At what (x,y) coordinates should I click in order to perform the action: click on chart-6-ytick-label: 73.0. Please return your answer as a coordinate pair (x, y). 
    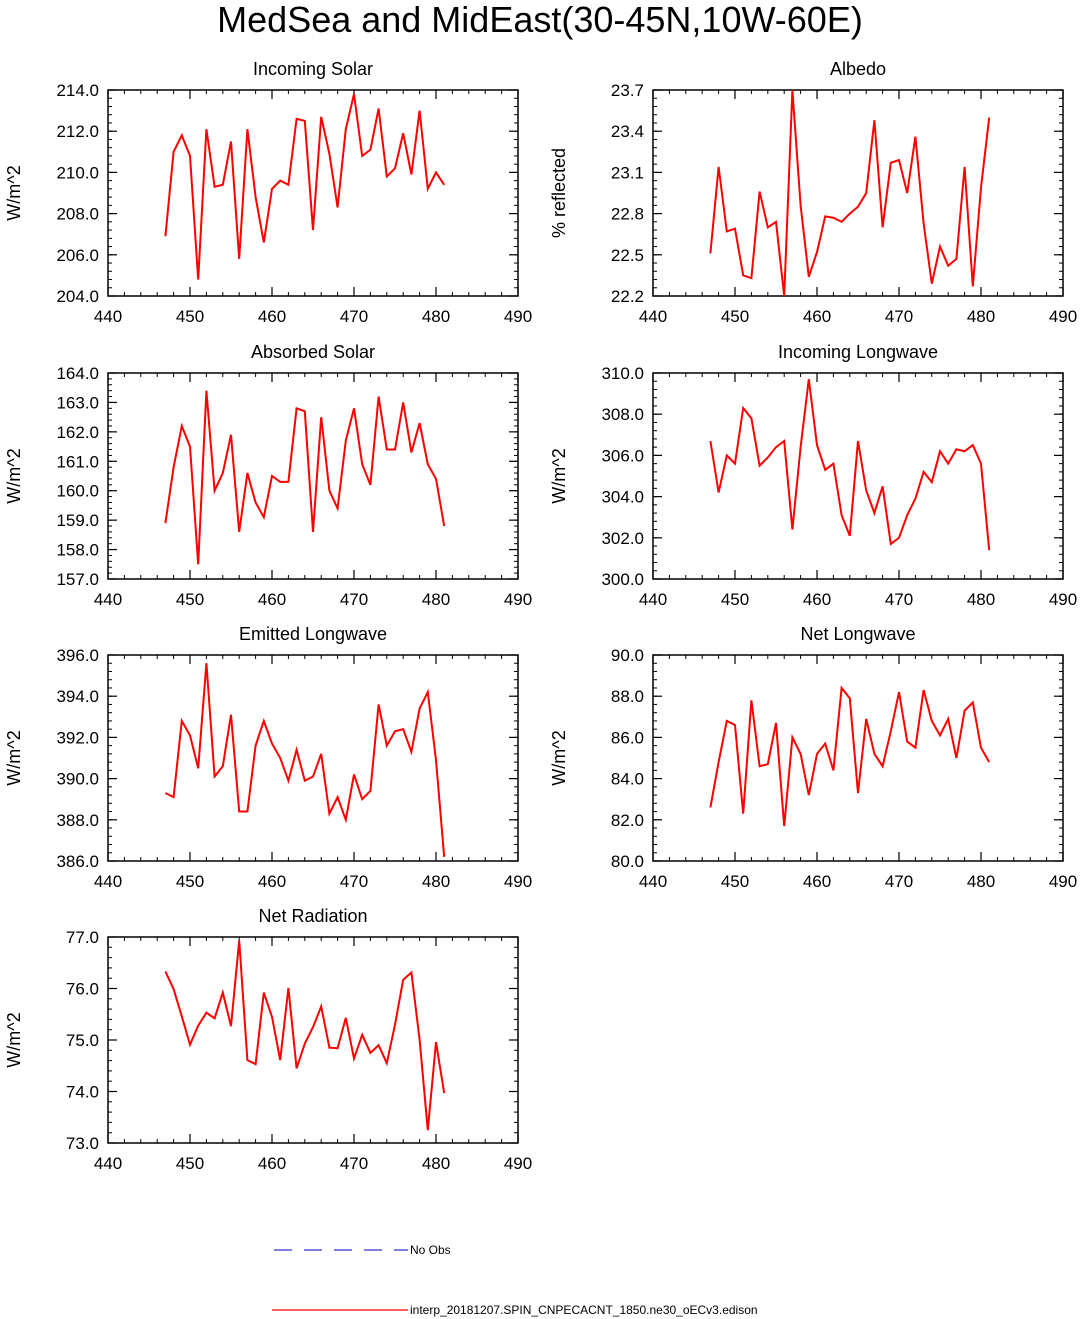
    Looking at the image, I should click on (82, 1143).